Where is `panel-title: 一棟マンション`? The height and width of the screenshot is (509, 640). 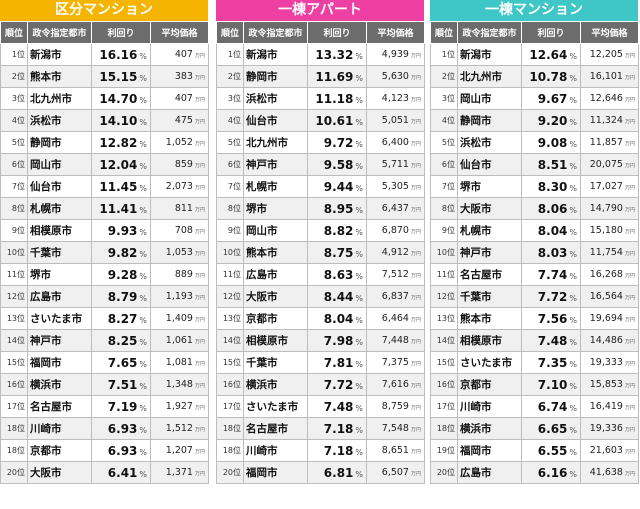
panel-title: 一棟マンション is located at coordinates (534, 10).